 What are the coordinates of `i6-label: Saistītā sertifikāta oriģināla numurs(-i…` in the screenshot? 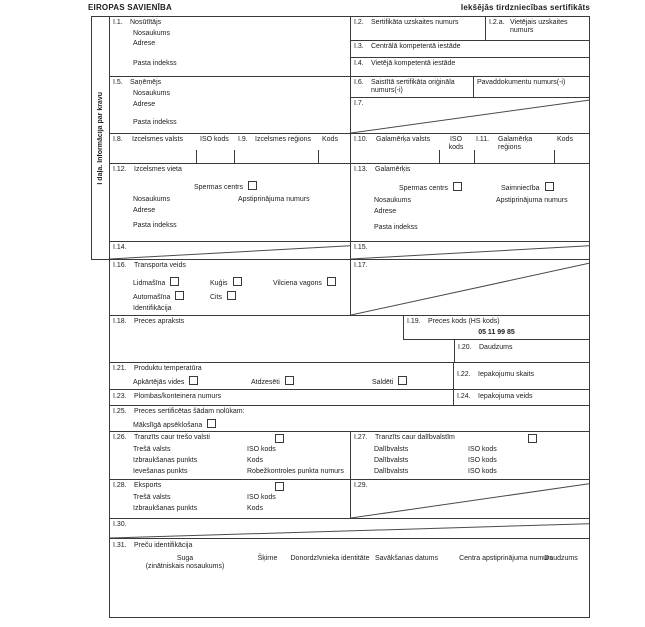 It's located at (413, 87).